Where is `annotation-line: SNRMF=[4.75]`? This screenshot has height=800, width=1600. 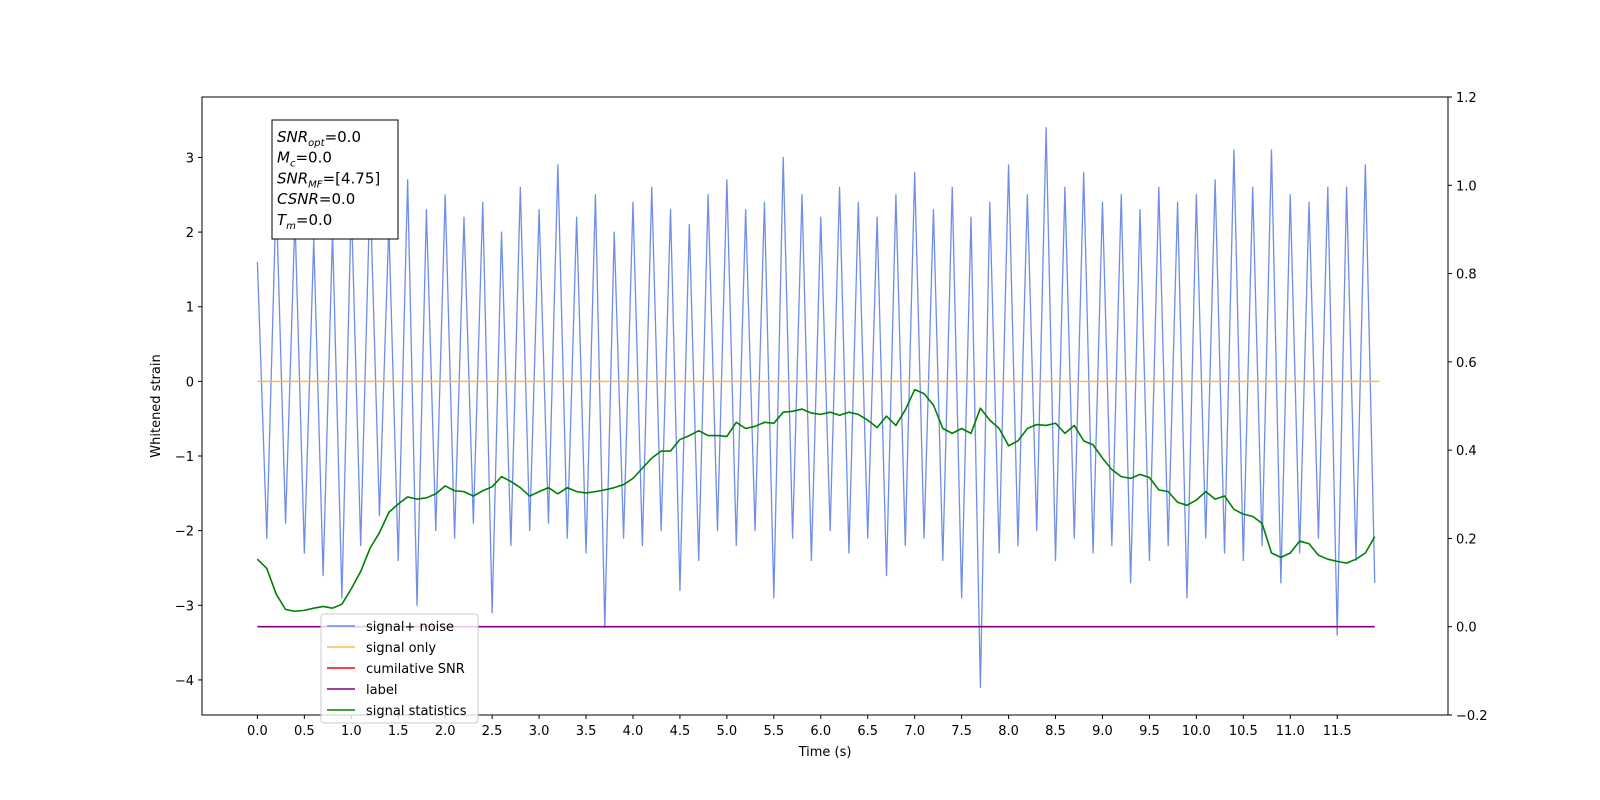
annotation-line: SNRMF=[4.75] is located at coordinates (328, 179).